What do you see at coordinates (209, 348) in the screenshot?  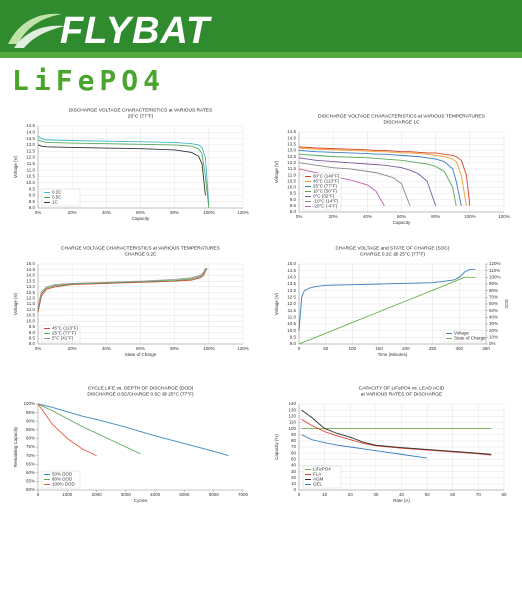 I see `x-tick-label: 100%` at bounding box center [209, 348].